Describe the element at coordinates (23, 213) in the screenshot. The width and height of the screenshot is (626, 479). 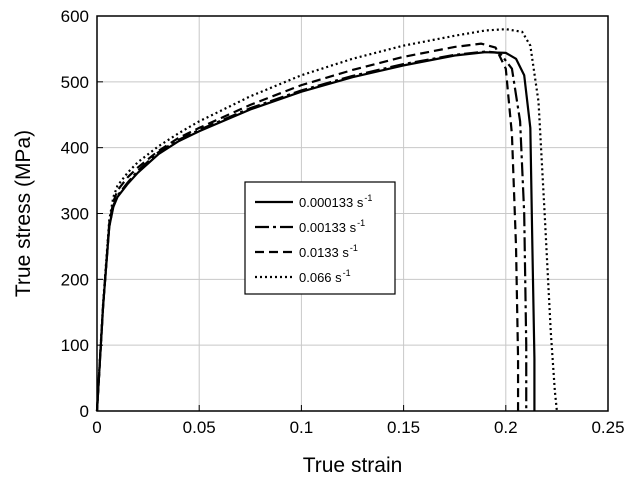
I see `y-axis-title: True stress (MPa)` at that location.